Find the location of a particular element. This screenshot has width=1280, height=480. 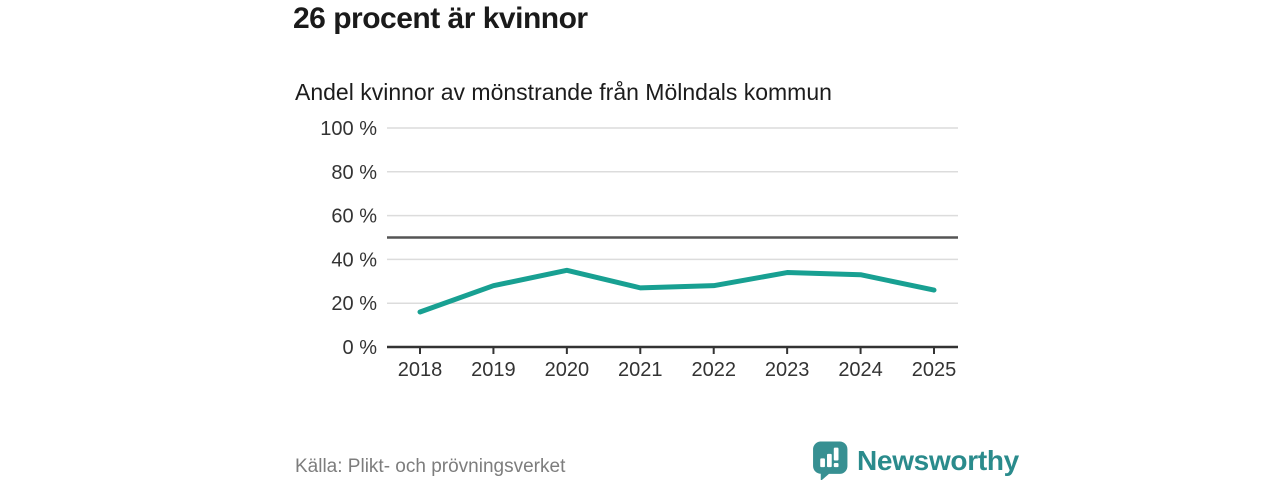

source-attribution: Källa: Plikt- och prövningsverket is located at coordinates (430, 466).